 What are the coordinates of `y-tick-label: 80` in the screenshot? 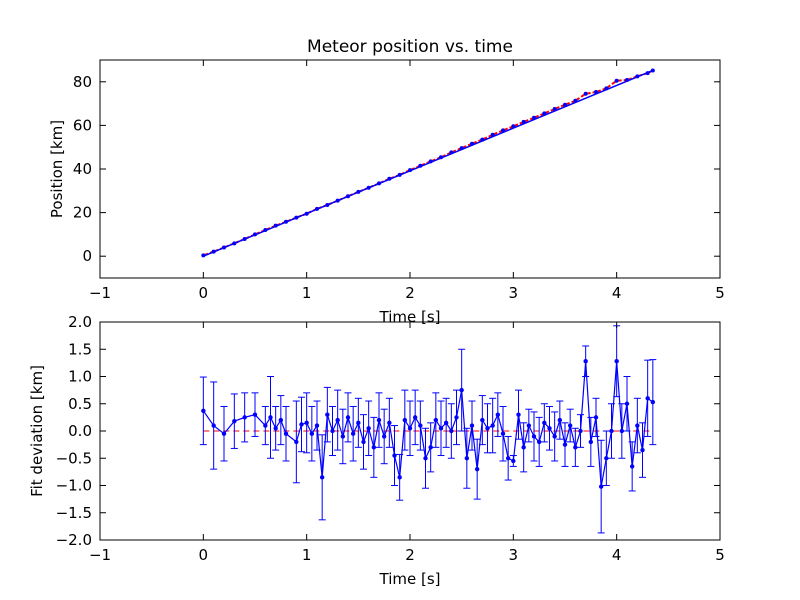 It's located at (82, 82).